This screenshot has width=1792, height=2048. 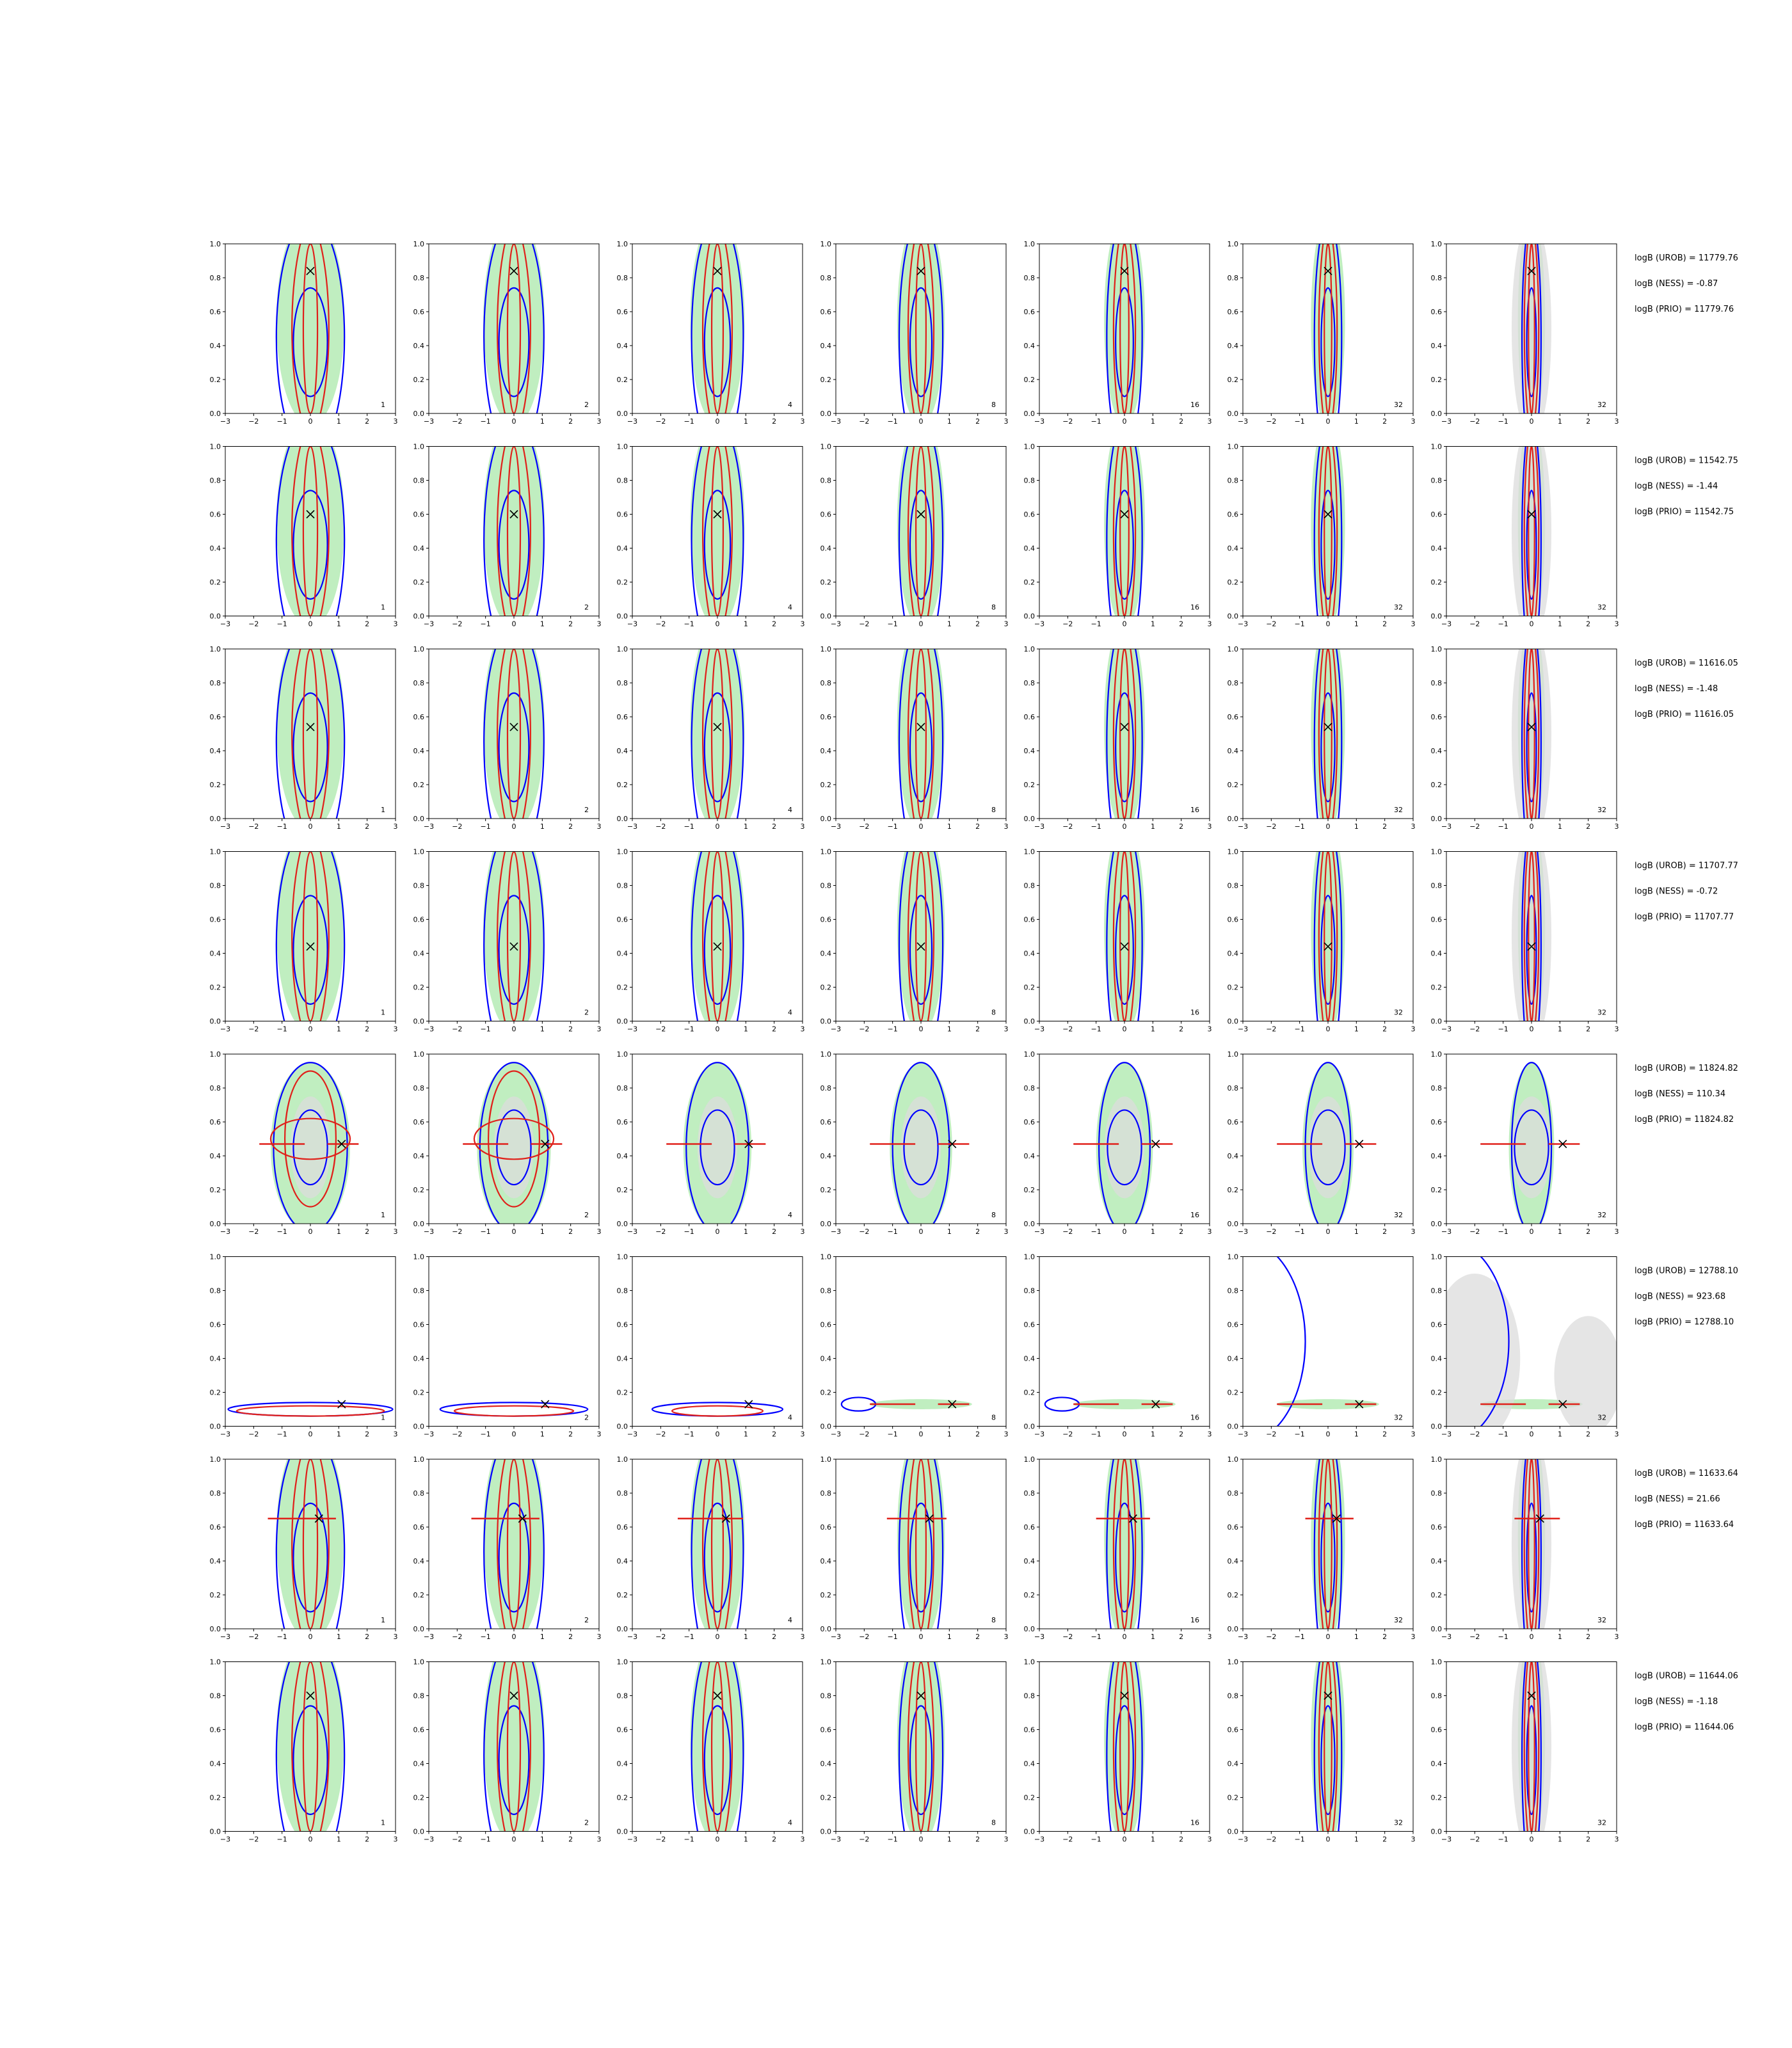 I want to click on svg-text: 0.0, so click(x=1030, y=616).